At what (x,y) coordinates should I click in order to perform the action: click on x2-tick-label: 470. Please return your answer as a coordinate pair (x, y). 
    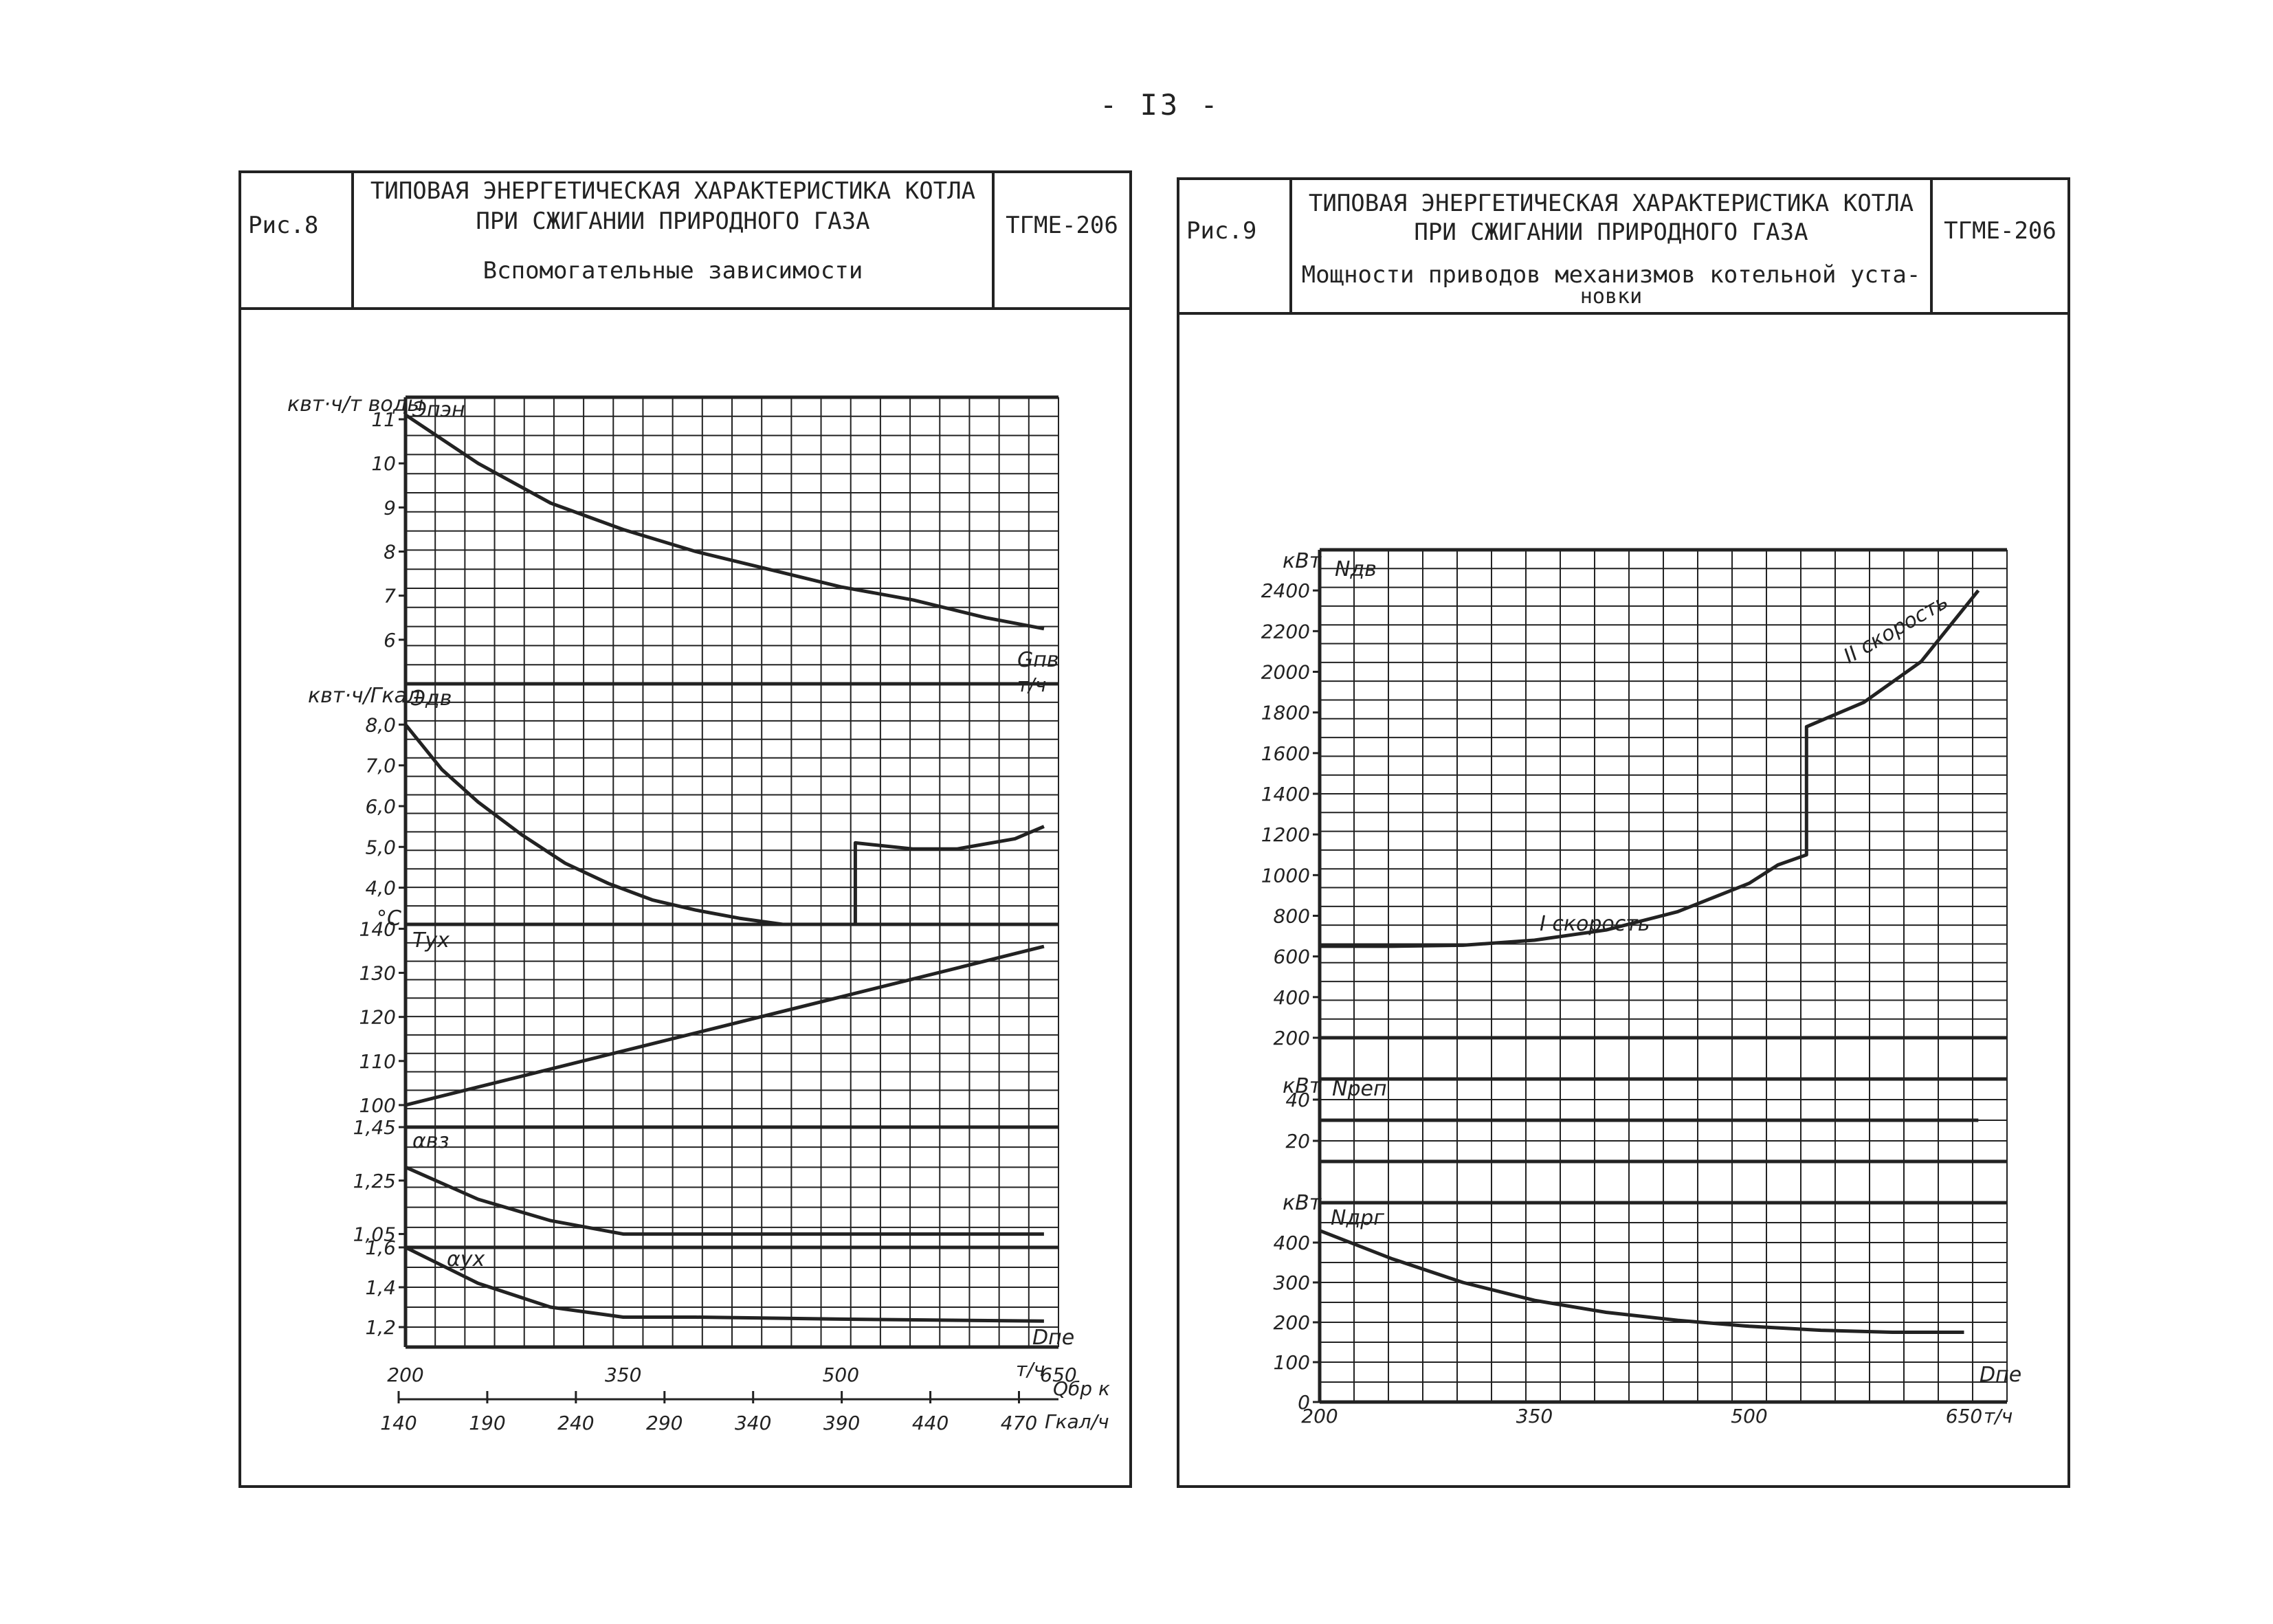
    Looking at the image, I should click on (1019, 1423).